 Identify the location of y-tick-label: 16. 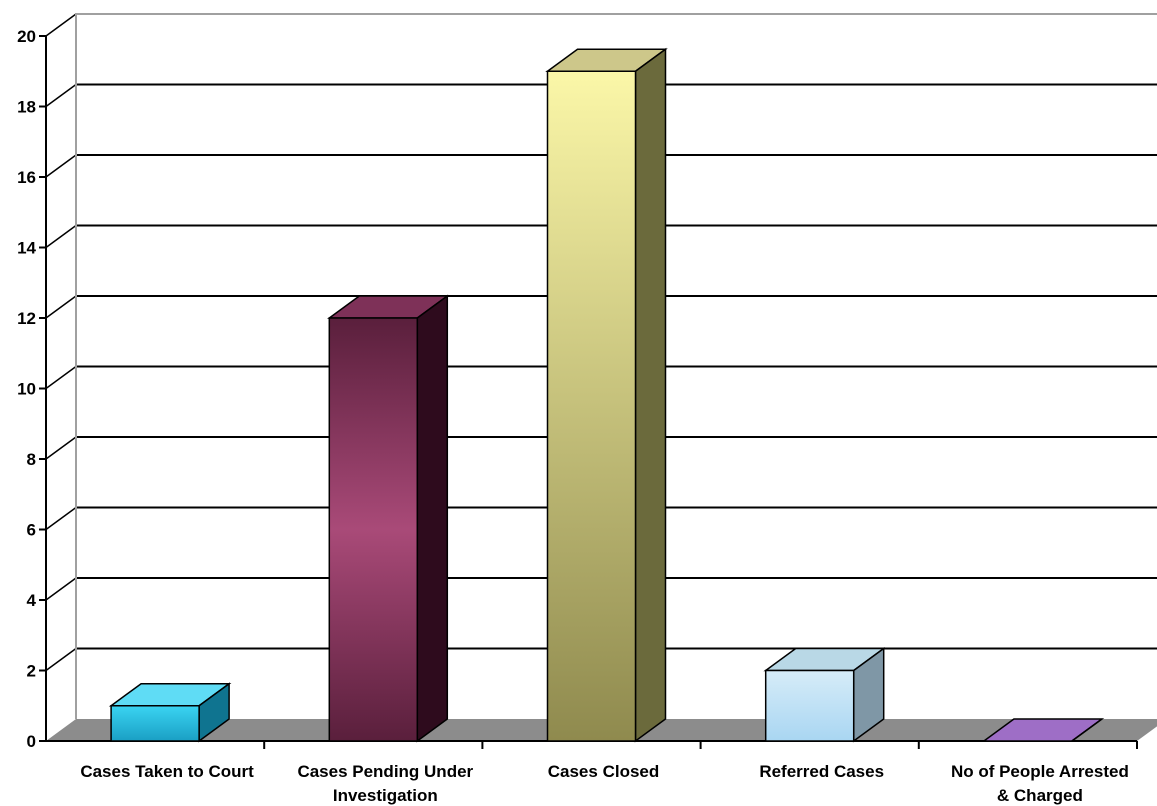
(26, 177).